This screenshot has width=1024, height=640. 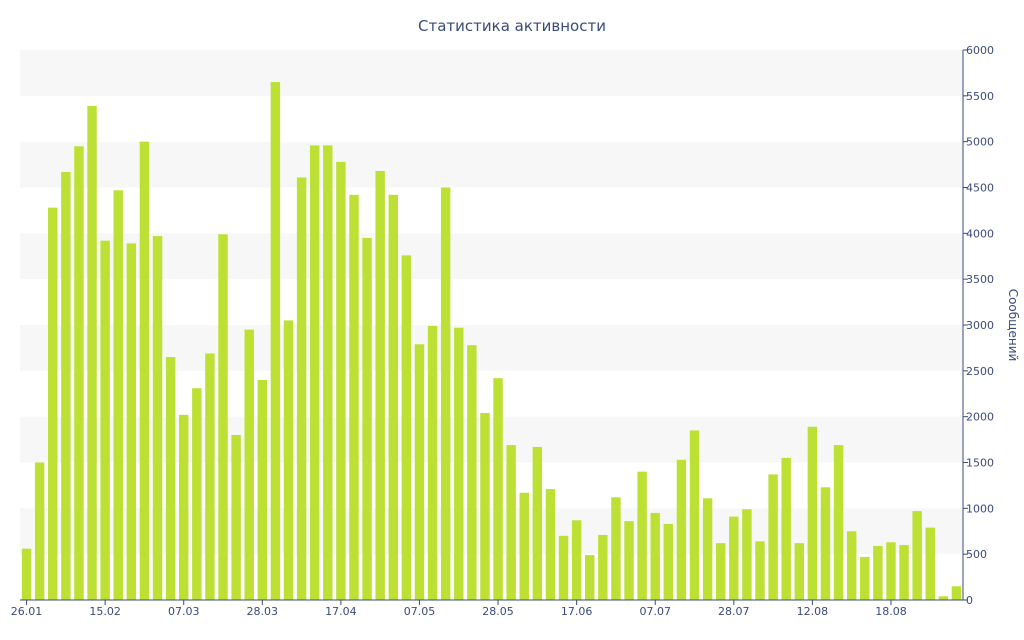 What do you see at coordinates (734, 611) in the screenshot?
I see `x-tick-label: 28.07` at bounding box center [734, 611].